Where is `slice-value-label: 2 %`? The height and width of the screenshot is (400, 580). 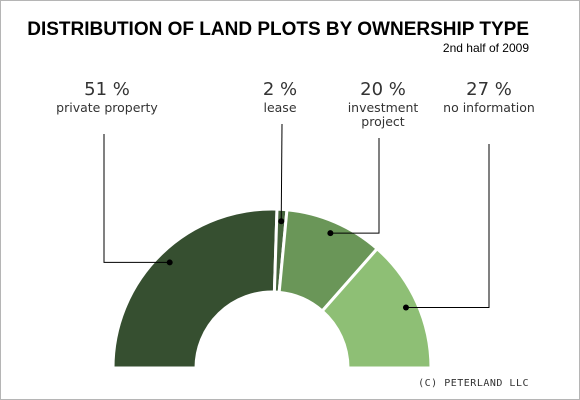
slice-value-label: 2 % is located at coordinates (280, 89).